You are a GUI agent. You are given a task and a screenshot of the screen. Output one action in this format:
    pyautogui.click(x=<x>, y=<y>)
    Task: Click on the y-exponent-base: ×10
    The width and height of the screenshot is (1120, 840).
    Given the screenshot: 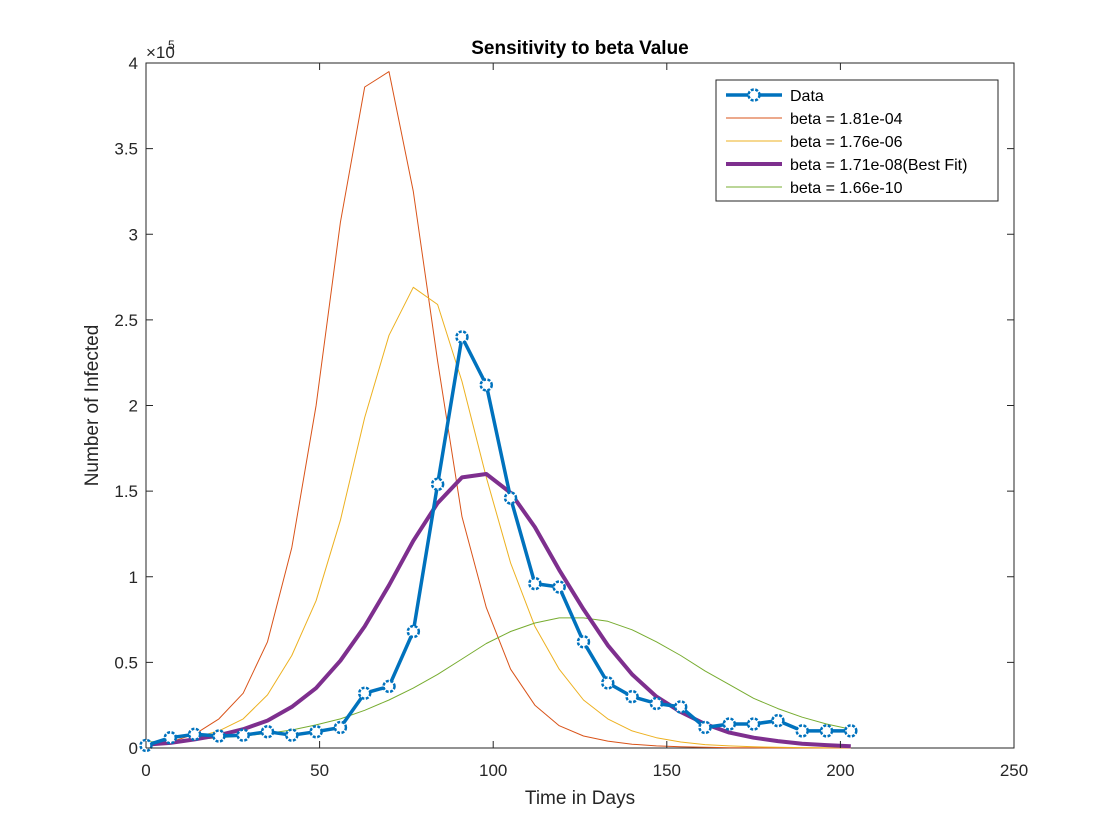 What is the action you would take?
    pyautogui.click(x=160, y=52)
    